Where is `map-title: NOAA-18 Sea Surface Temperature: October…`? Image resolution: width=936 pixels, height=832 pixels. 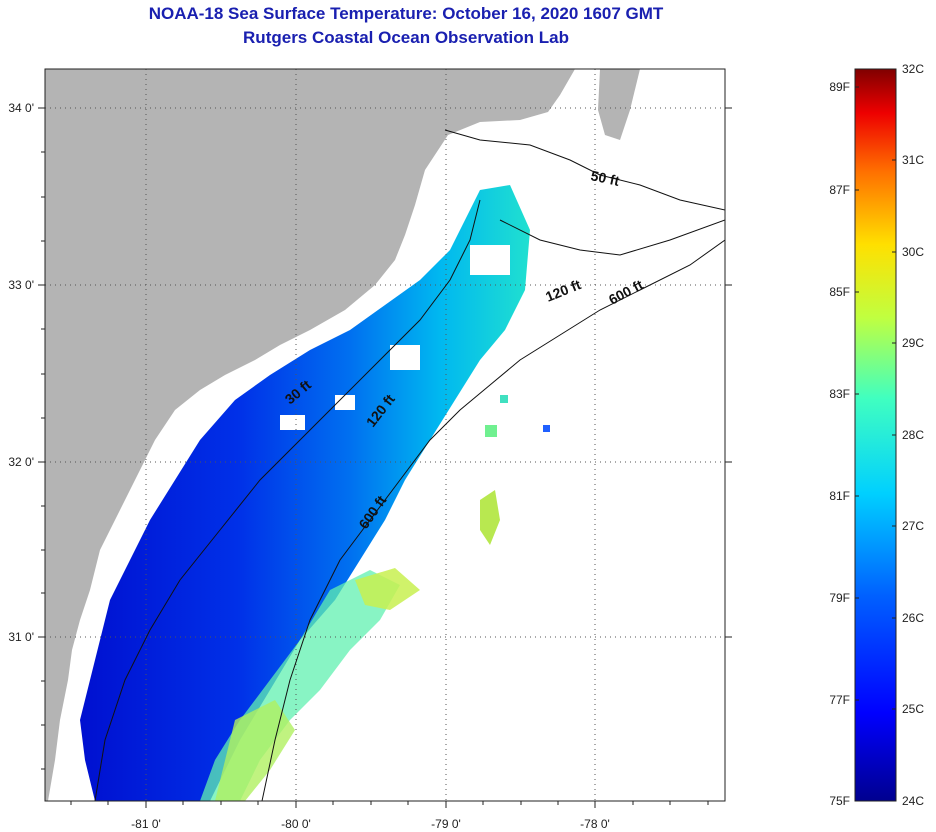 map-title: NOAA-18 Sea Surface Temperature: October… is located at coordinates (406, 13).